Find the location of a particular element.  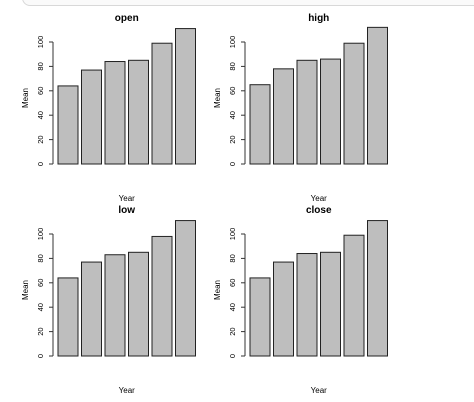

chart-title: close is located at coordinates (319, 210).